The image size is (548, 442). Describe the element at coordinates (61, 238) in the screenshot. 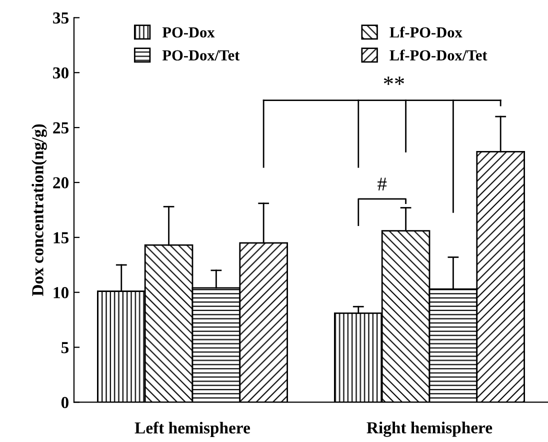

I see `y-tick-label: 15` at that location.